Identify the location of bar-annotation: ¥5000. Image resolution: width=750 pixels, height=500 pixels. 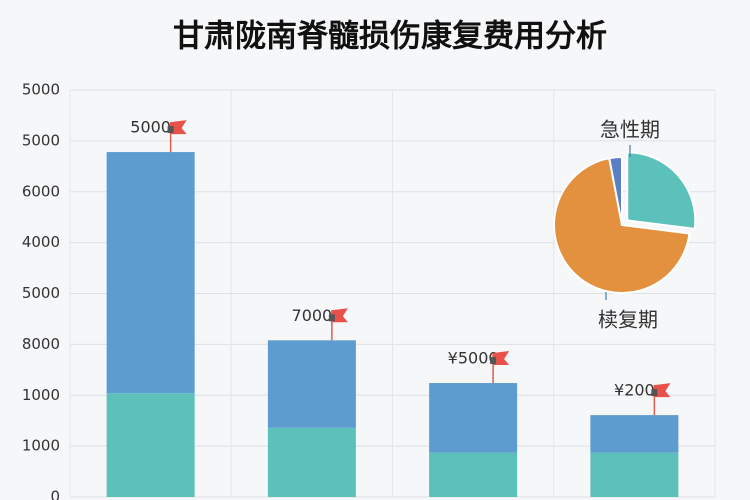
(473, 358).